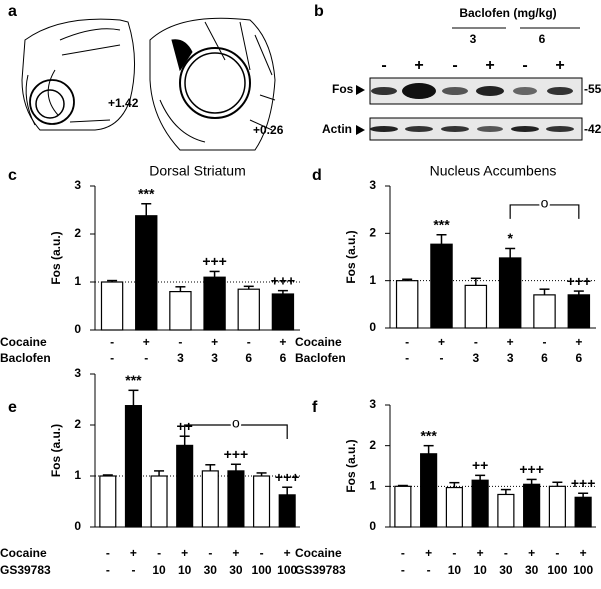 Image resolution: width=601 pixels, height=589 pixels. Describe the element at coordinates (507, 13) in the screenshot. I see `drug-label: Baclofen (mg/kg)` at that location.